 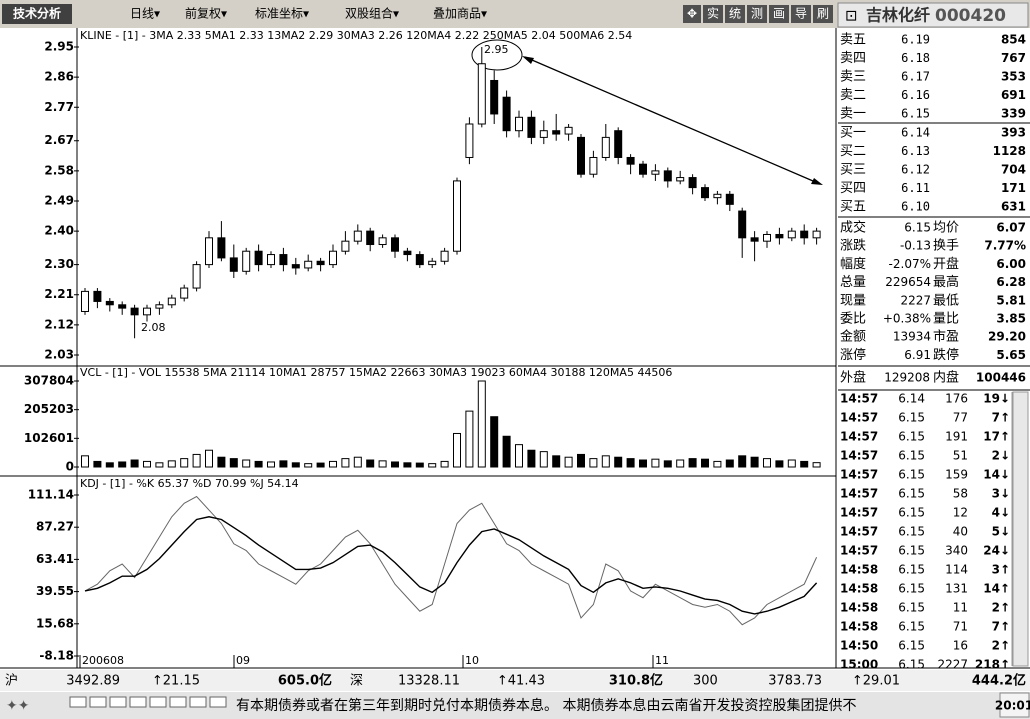 I want to click on quote-cell: 704, so click(x=1013, y=170).